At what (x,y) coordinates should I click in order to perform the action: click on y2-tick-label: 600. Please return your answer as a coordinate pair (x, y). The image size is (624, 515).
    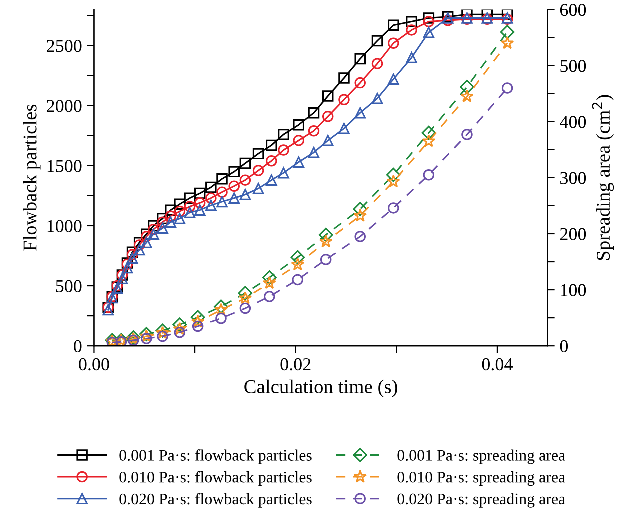
    Looking at the image, I should click on (573, 10).